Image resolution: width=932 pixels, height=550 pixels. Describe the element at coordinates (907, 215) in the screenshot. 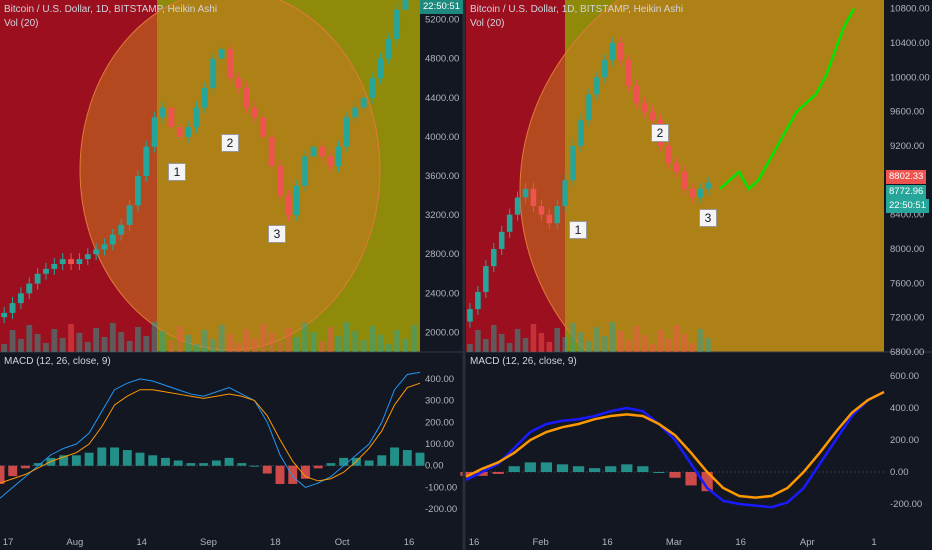

I see `right-price-tick: 8400.00` at that location.